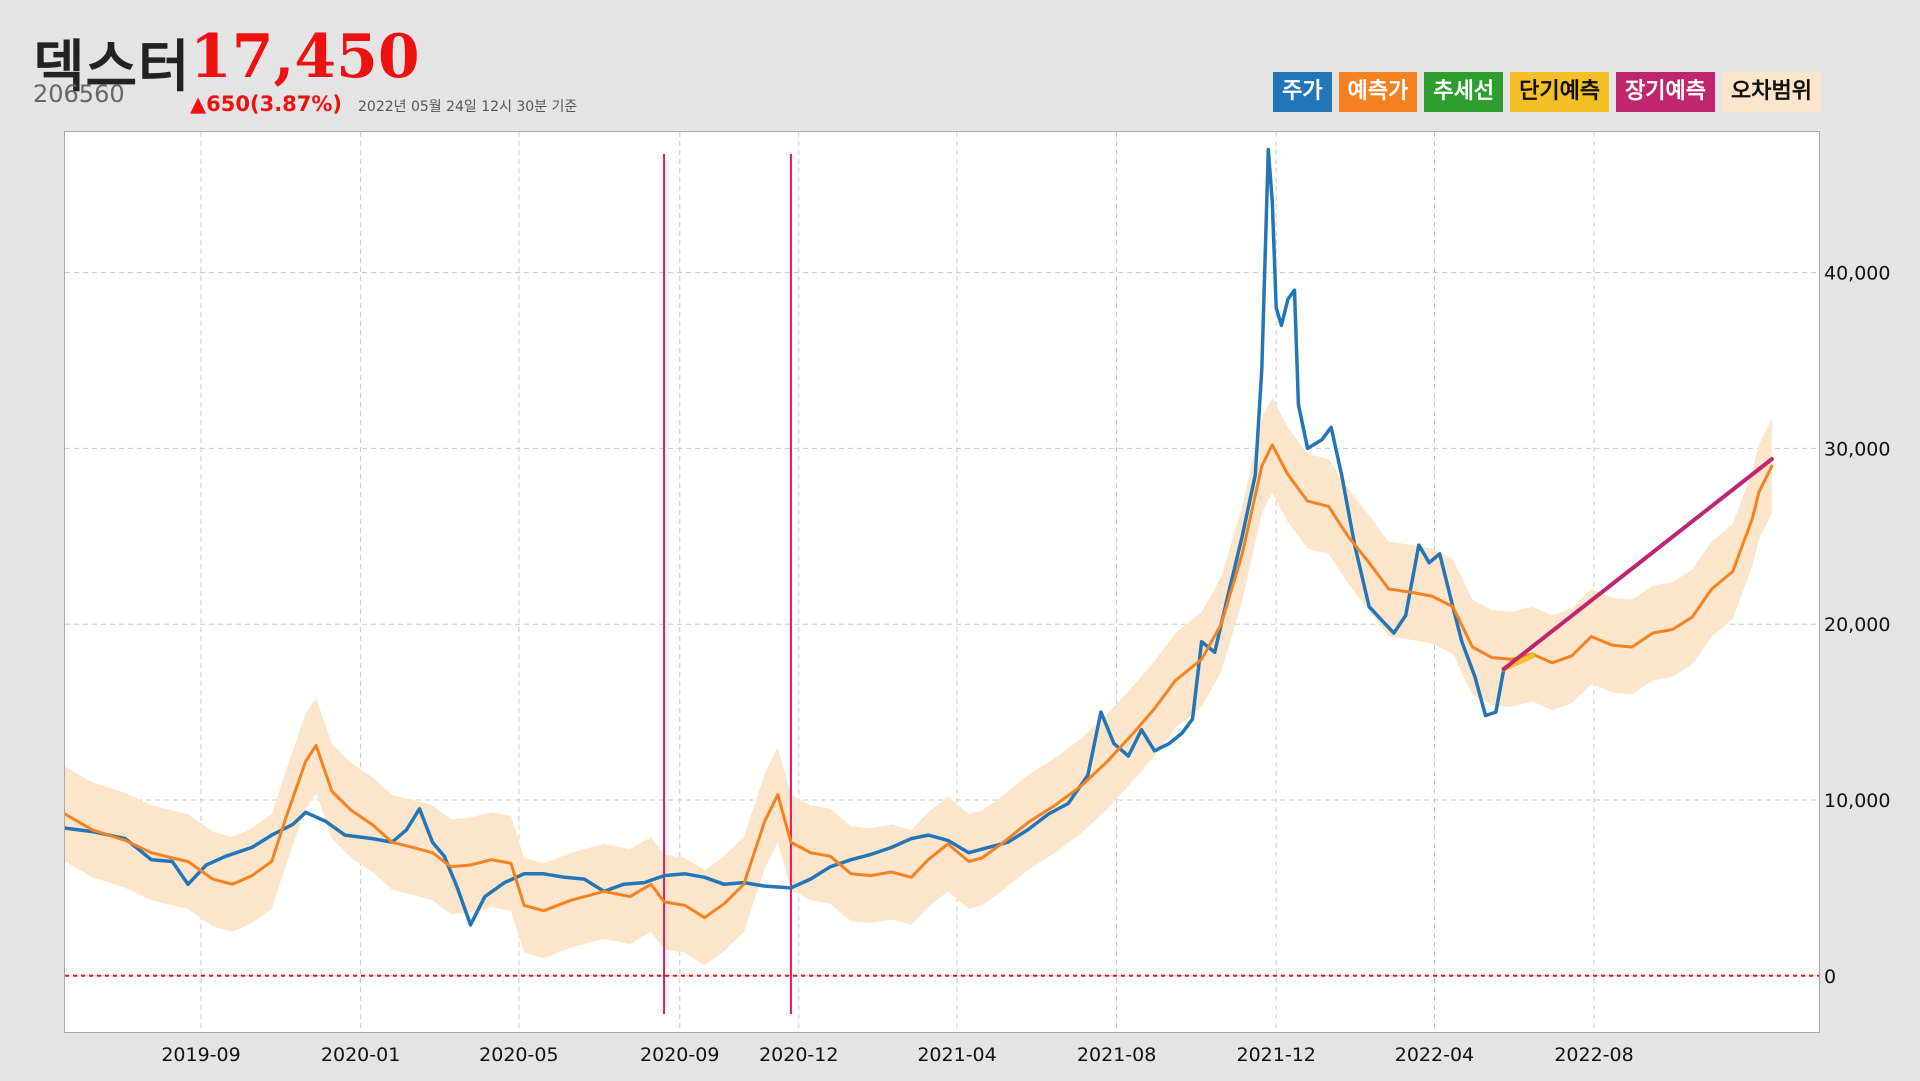  What do you see at coordinates (1378, 92) in the screenshot?
I see `legend-item-forecast: 예측가` at bounding box center [1378, 92].